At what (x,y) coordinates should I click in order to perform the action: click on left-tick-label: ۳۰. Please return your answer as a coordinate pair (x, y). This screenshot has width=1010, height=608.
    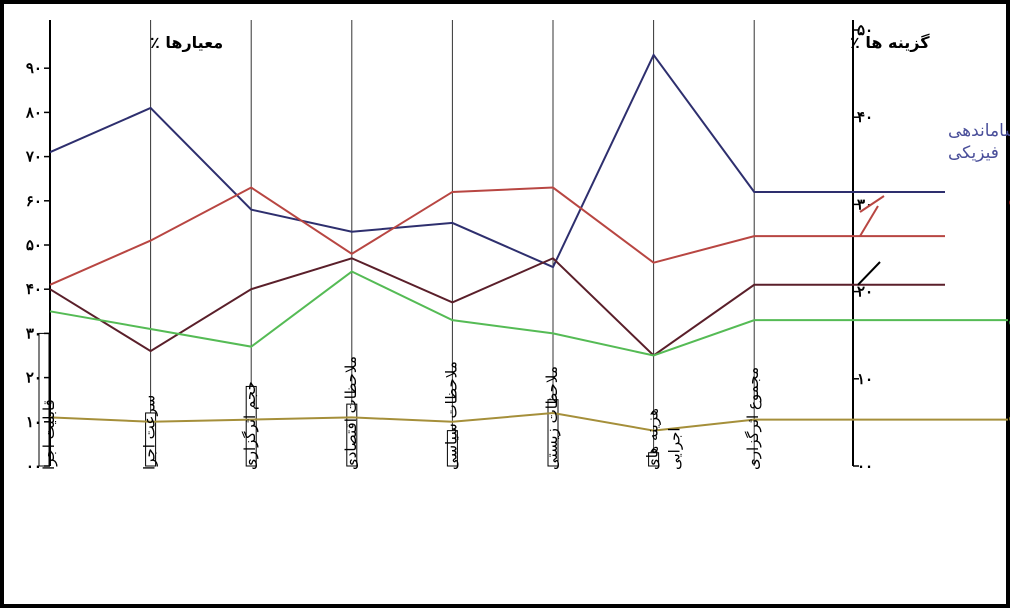
    Looking at the image, I should click on (34, 333).